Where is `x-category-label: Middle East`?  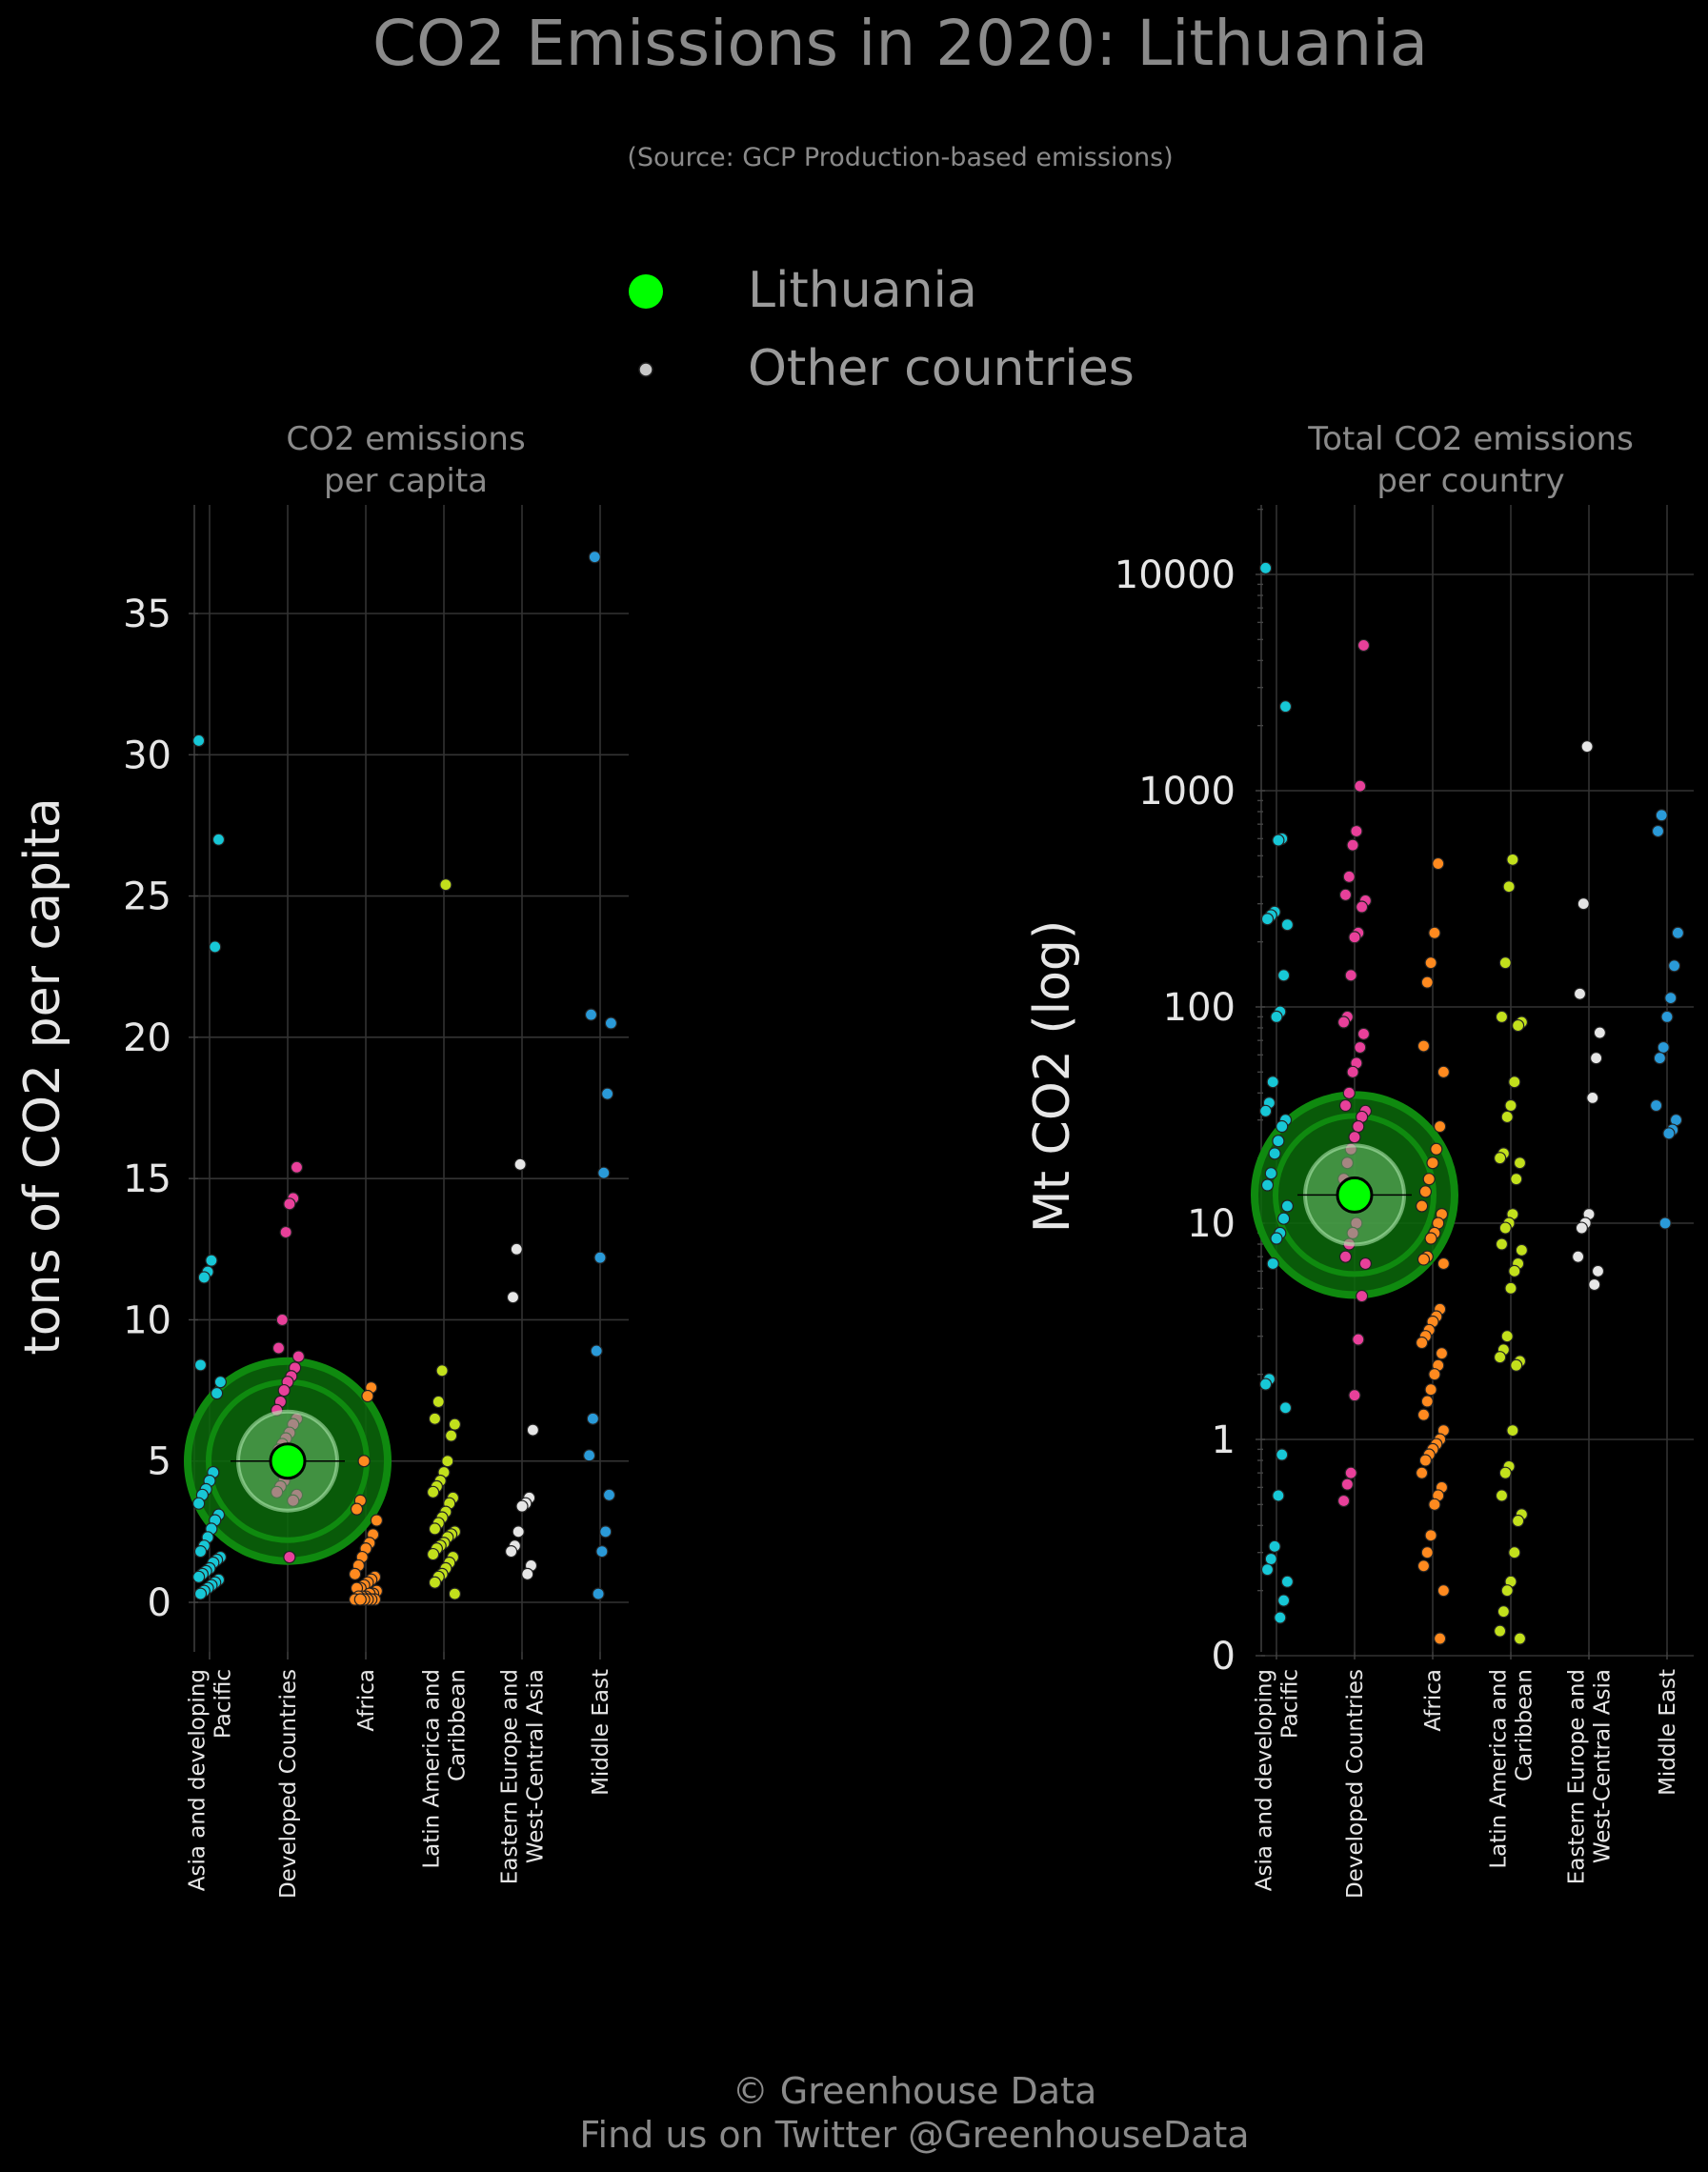 x-category-label: Middle East is located at coordinates (601, 1732).